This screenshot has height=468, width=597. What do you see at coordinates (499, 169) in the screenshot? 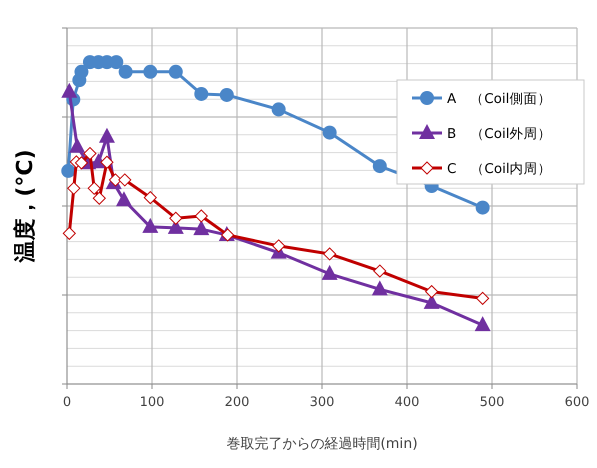
I see `legend-label: C （Coil内周）` at bounding box center [499, 169].